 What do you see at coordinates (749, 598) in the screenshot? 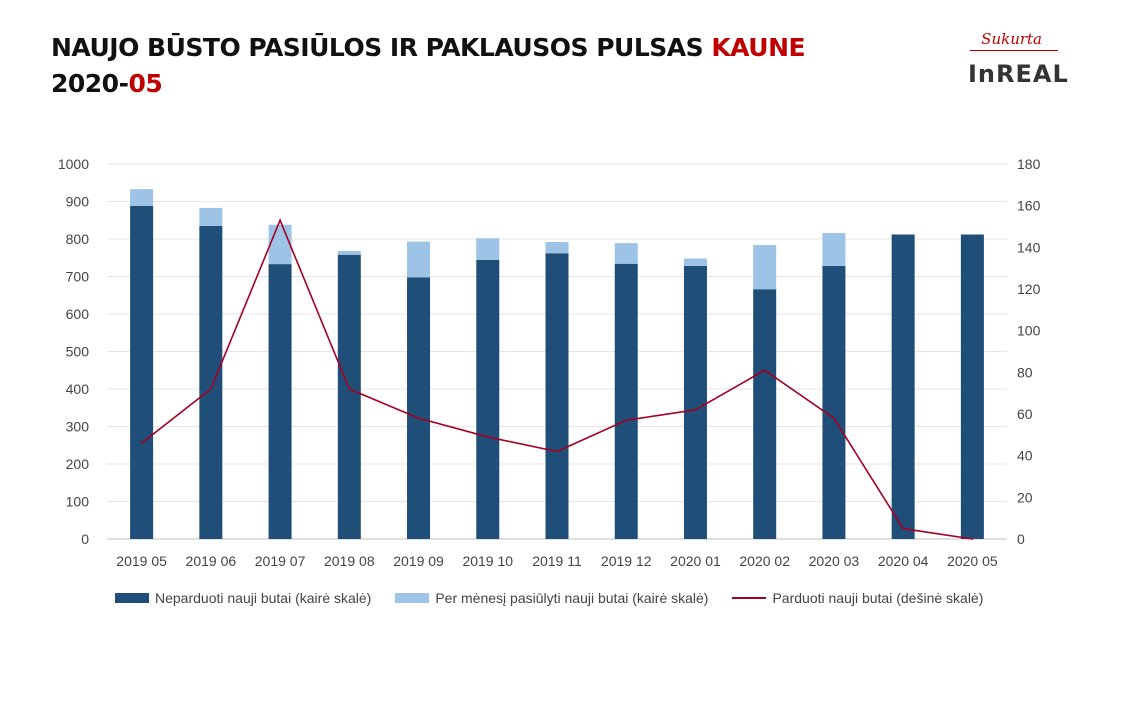
I see `legend-line-sold` at bounding box center [749, 598].